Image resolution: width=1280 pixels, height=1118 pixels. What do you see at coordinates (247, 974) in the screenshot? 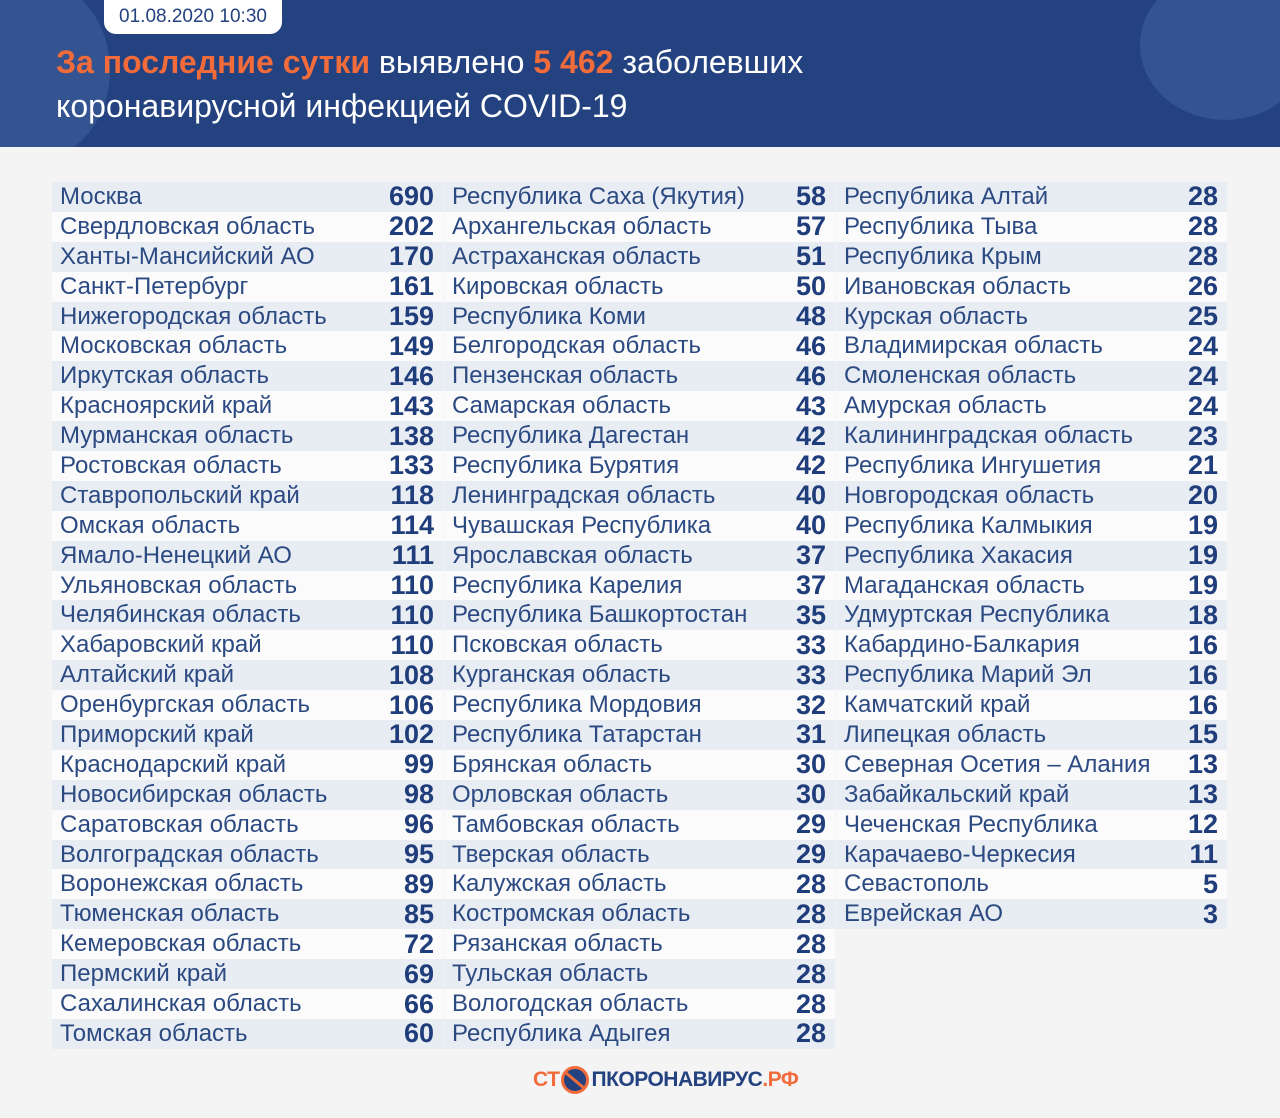
I see `table-row: Пермский край 69` at bounding box center [247, 974].